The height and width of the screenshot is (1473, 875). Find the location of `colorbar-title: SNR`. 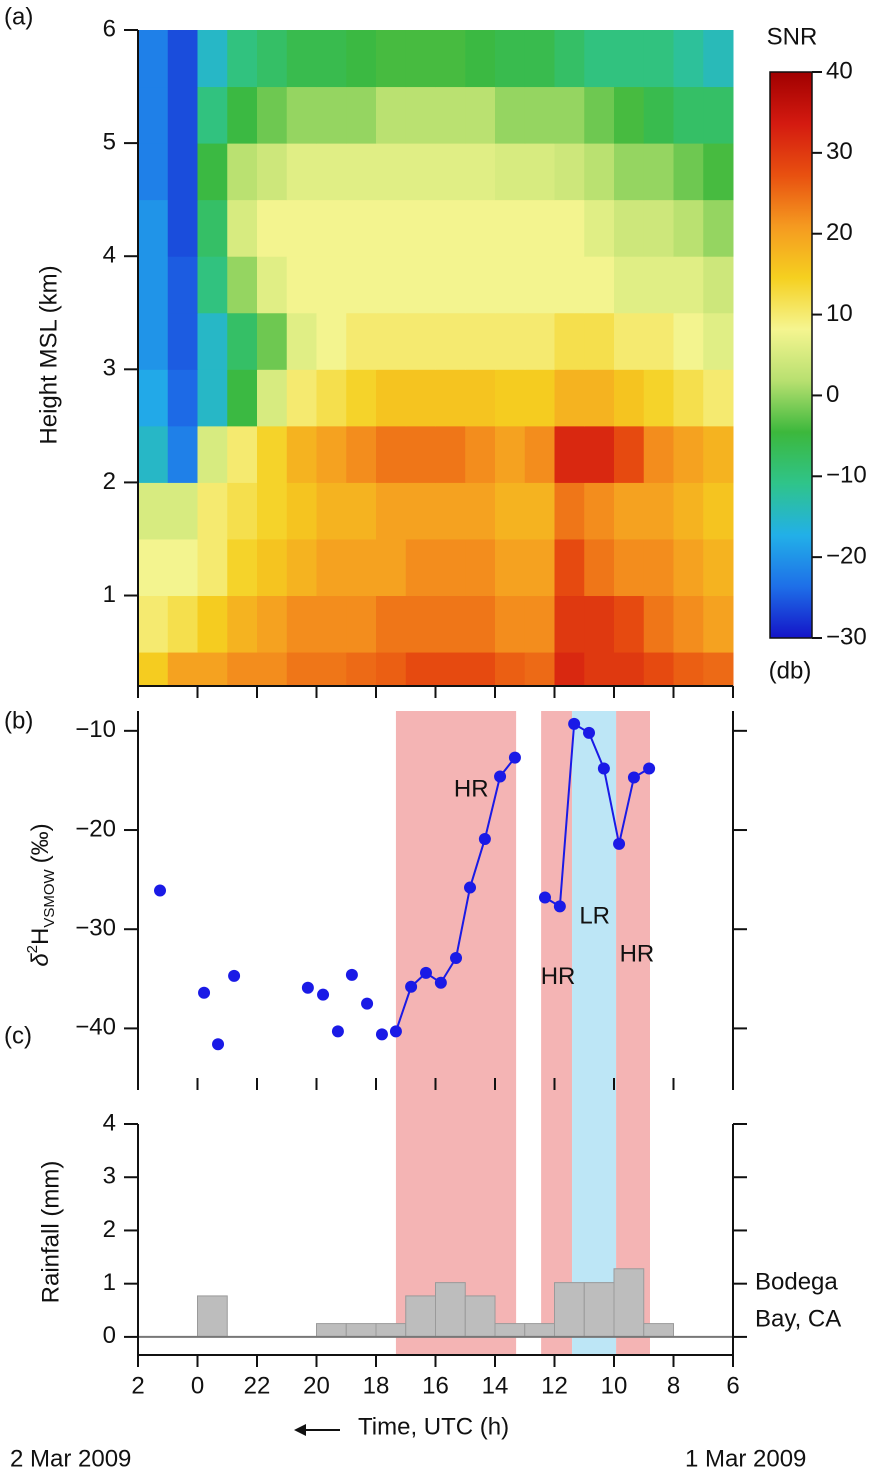

colorbar-title: SNR is located at coordinates (792, 36).